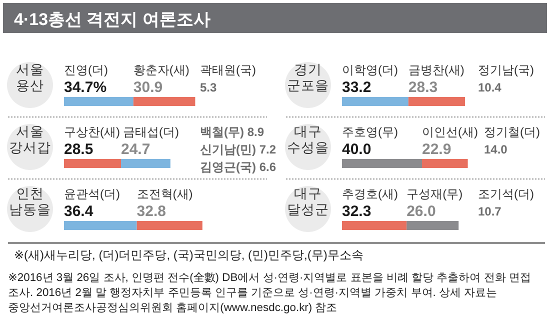  Describe the element at coordinates (151, 132) in the screenshot. I see `series-label: 금태섭(더)` at that location.